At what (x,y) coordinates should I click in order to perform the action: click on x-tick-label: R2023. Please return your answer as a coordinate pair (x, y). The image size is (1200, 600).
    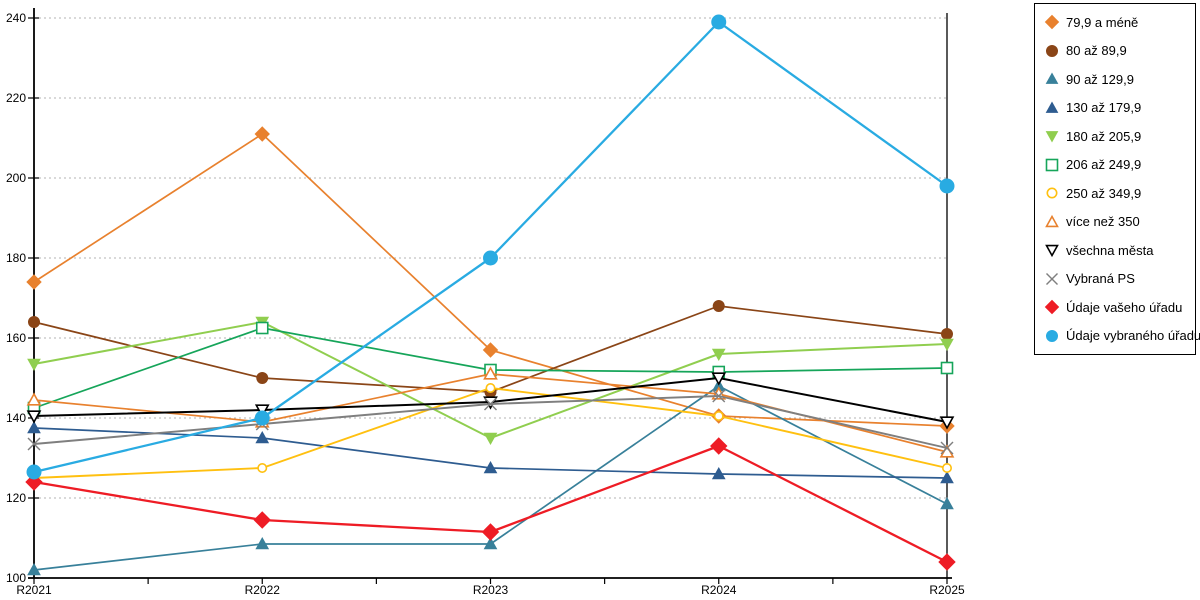
    Looking at the image, I should click on (491, 590).